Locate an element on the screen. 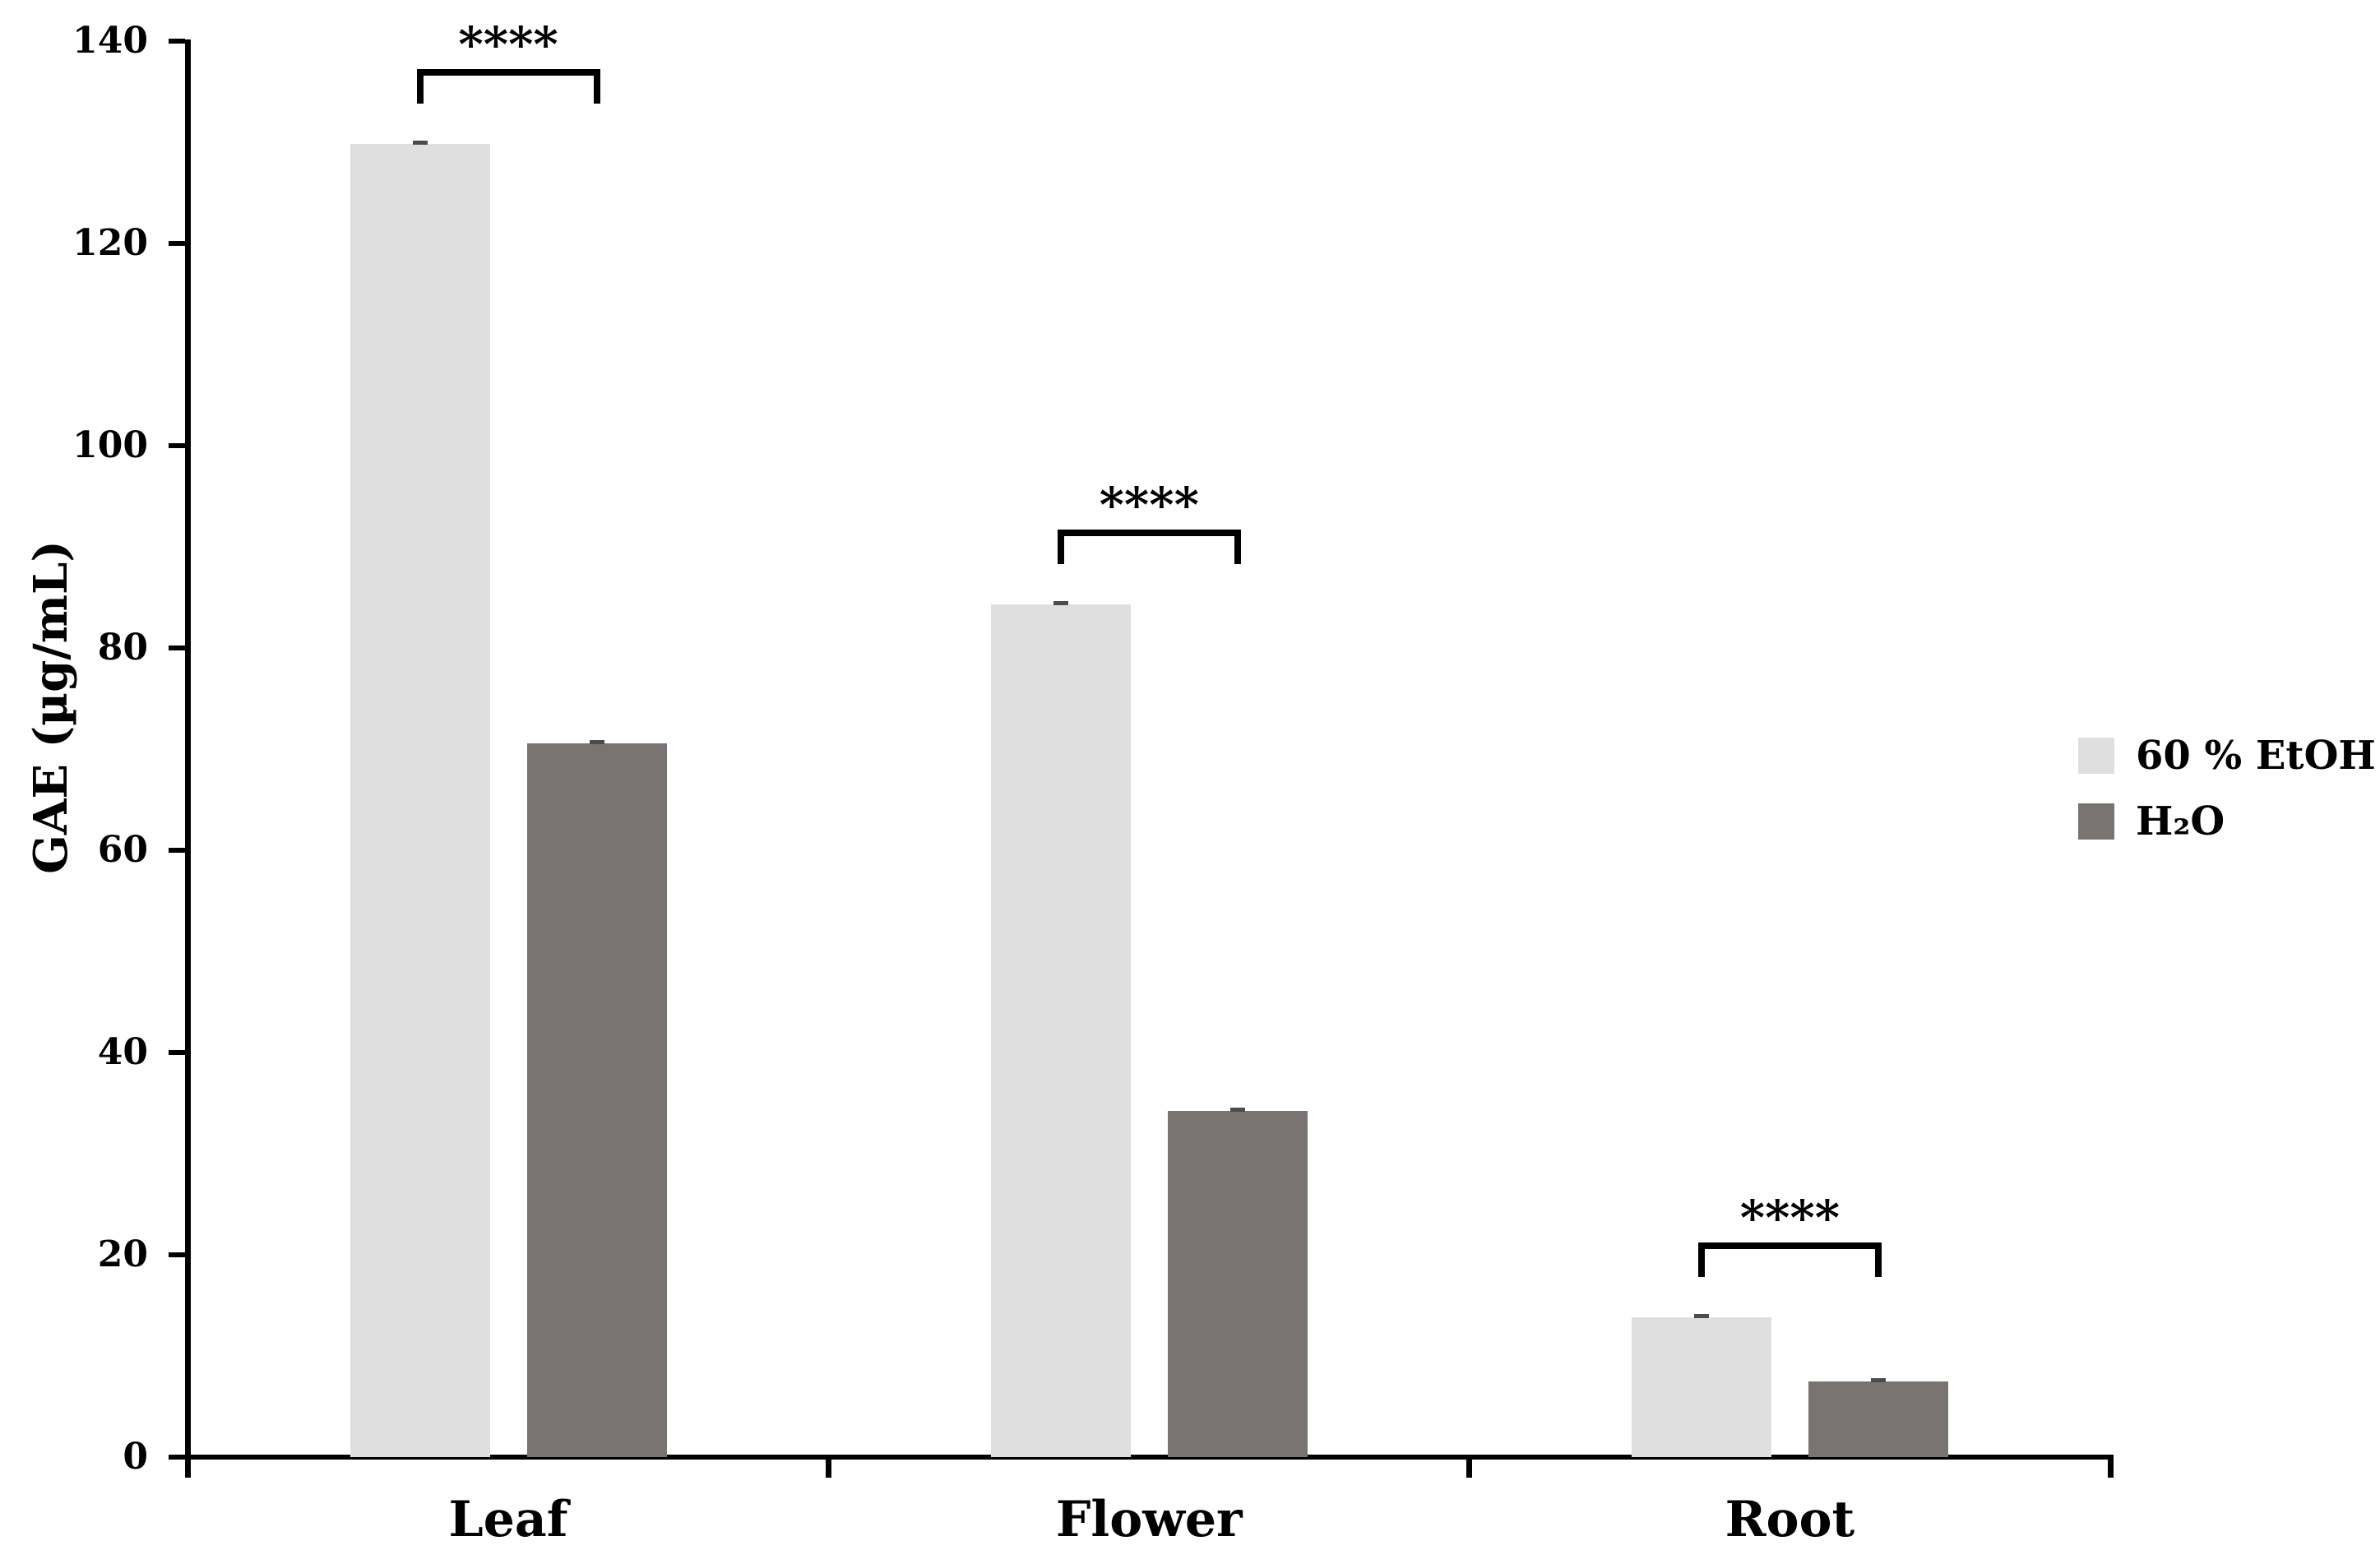 The image size is (2380, 1564). x-category-label: Flower is located at coordinates (1149, 1519).